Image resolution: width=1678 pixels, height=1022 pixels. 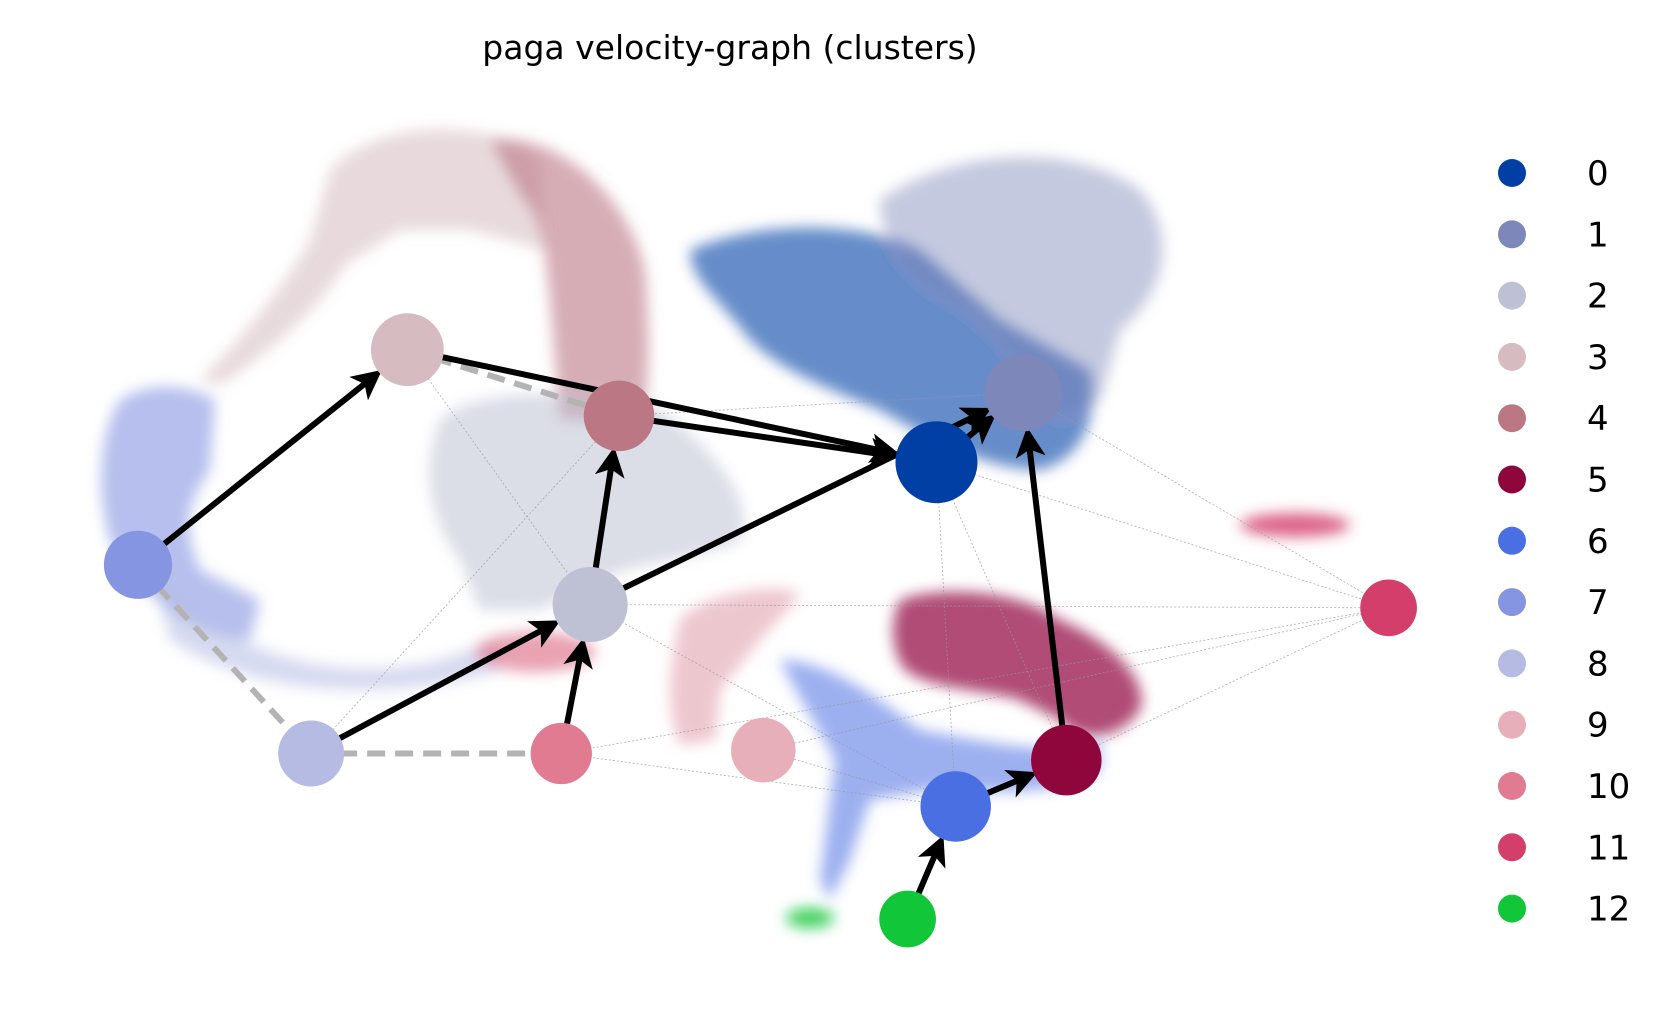 What do you see at coordinates (1598, 235) in the screenshot?
I see `legend-label-1: 1` at bounding box center [1598, 235].